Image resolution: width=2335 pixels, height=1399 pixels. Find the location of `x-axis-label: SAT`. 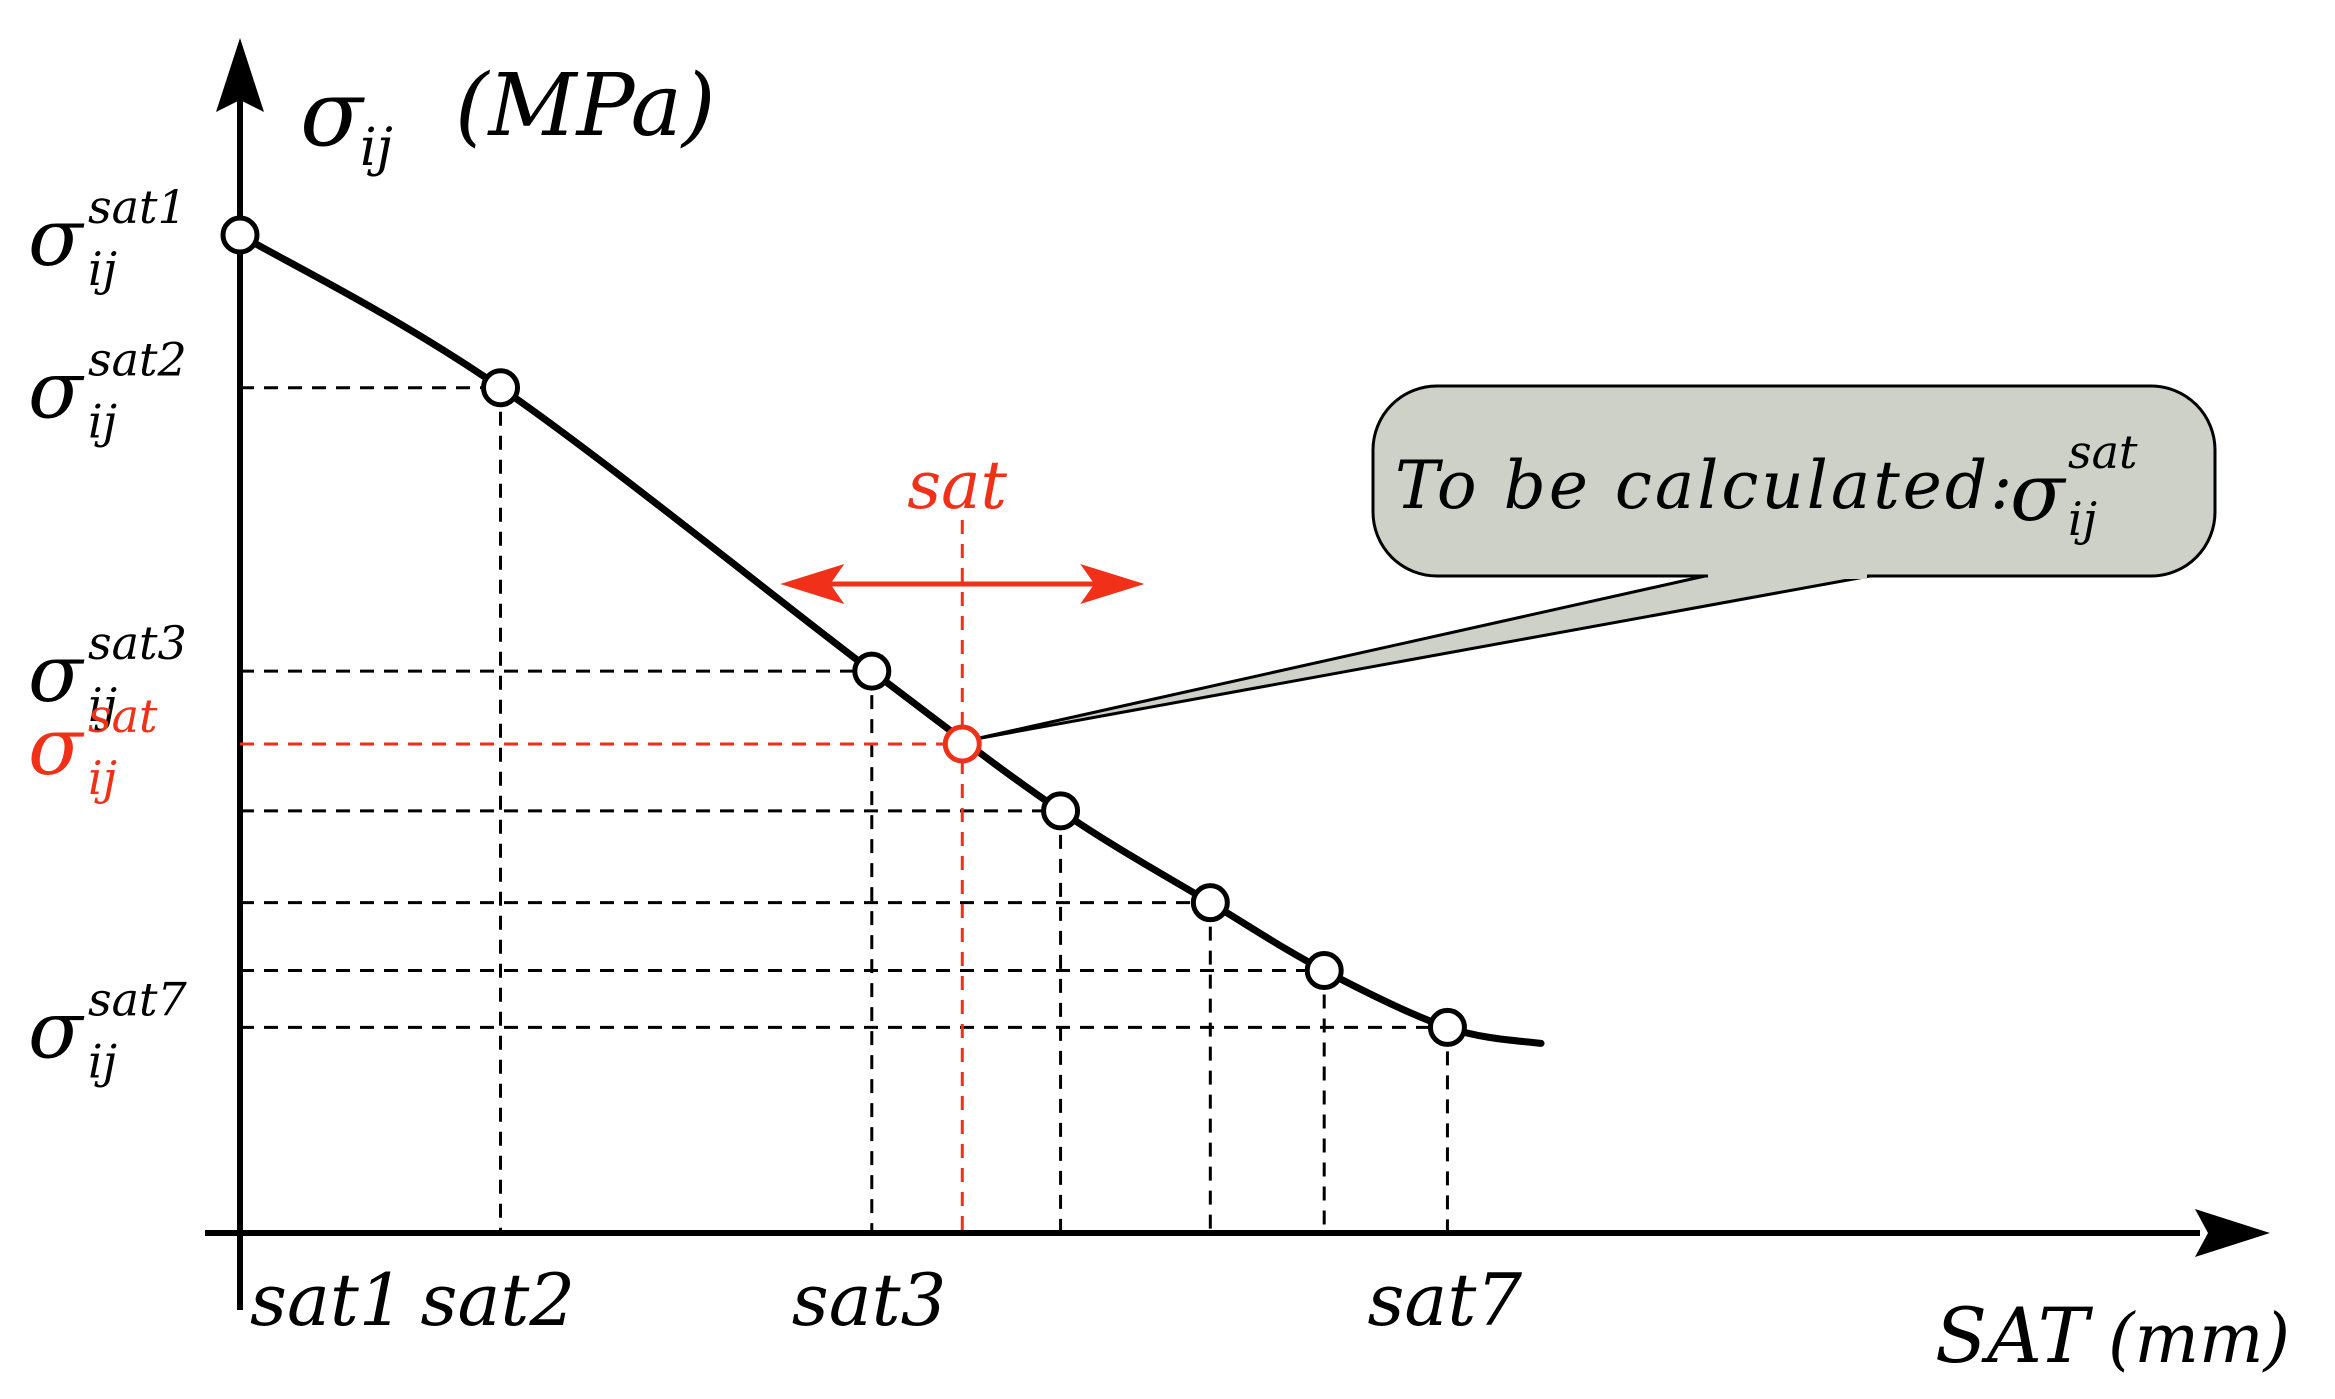

x-axis-label: SAT is located at coordinates (2014, 1335).